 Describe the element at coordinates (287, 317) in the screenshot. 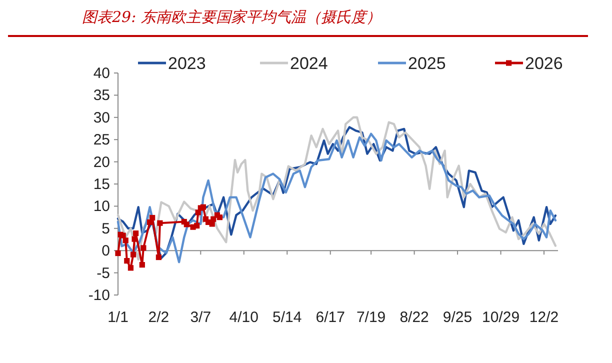

I see `x-tick-label: 5/14` at that location.